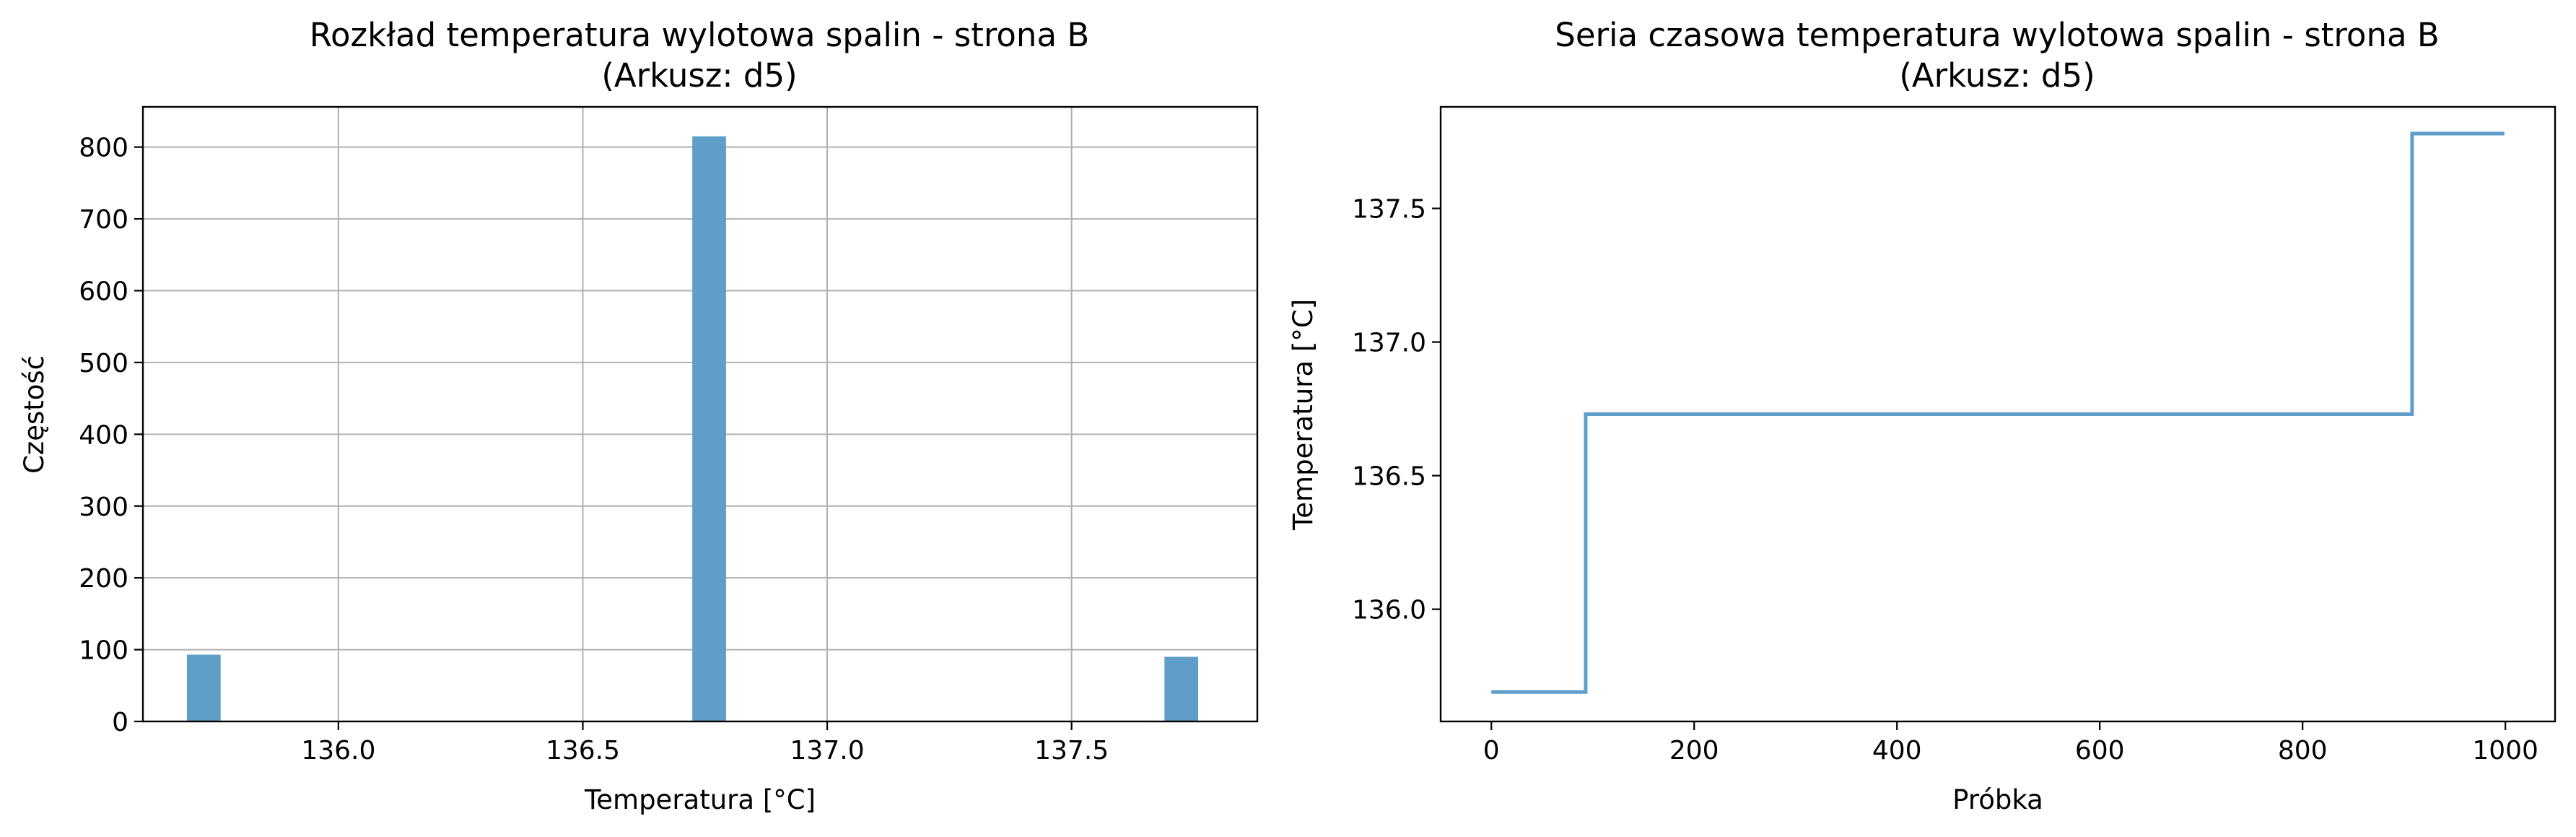 Image resolution: width=2576 pixels, height=837 pixels. I want to click on y-tick-label: 136.5, so click(1389, 477).